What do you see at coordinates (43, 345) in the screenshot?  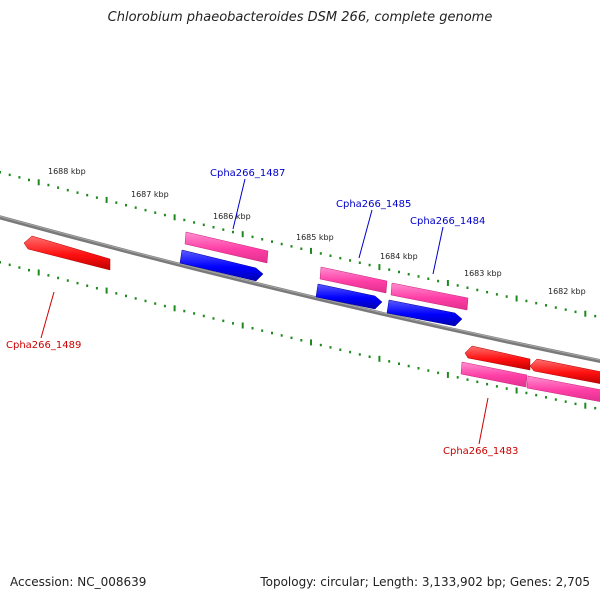 I see `gene-label-cpha266-1489: Cpha266_1489` at bounding box center [43, 345].